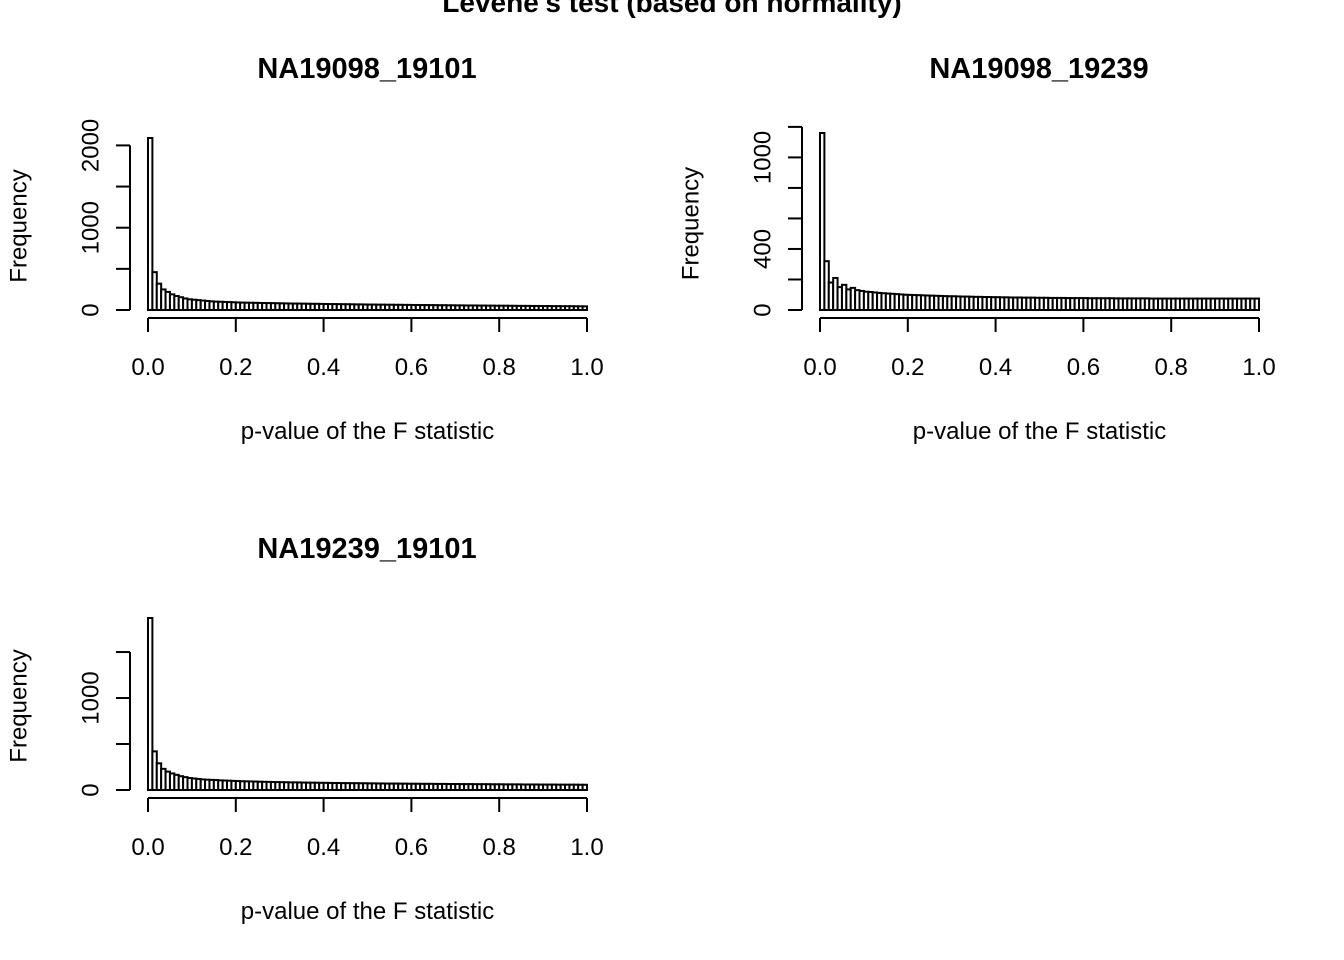  What do you see at coordinates (762, 249) in the screenshot?
I see `y-tick-label: 400` at bounding box center [762, 249].